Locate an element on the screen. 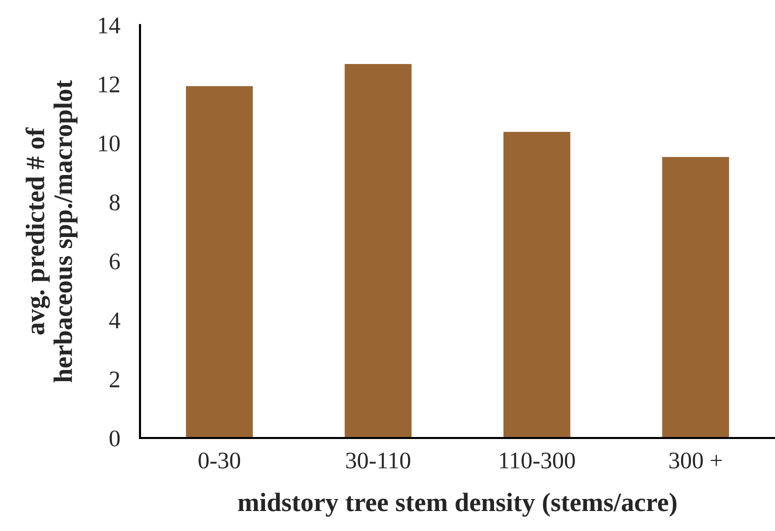 The image size is (775, 531). y-tick-label: 6 is located at coordinates (115, 262).